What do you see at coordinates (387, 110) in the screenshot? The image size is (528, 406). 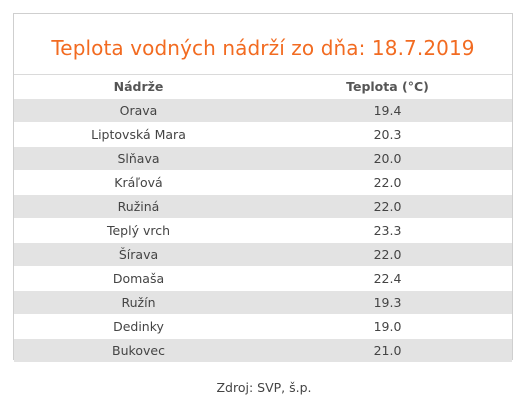 I see `reservoir-temperature: 19.4` at bounding box center [387, 110].